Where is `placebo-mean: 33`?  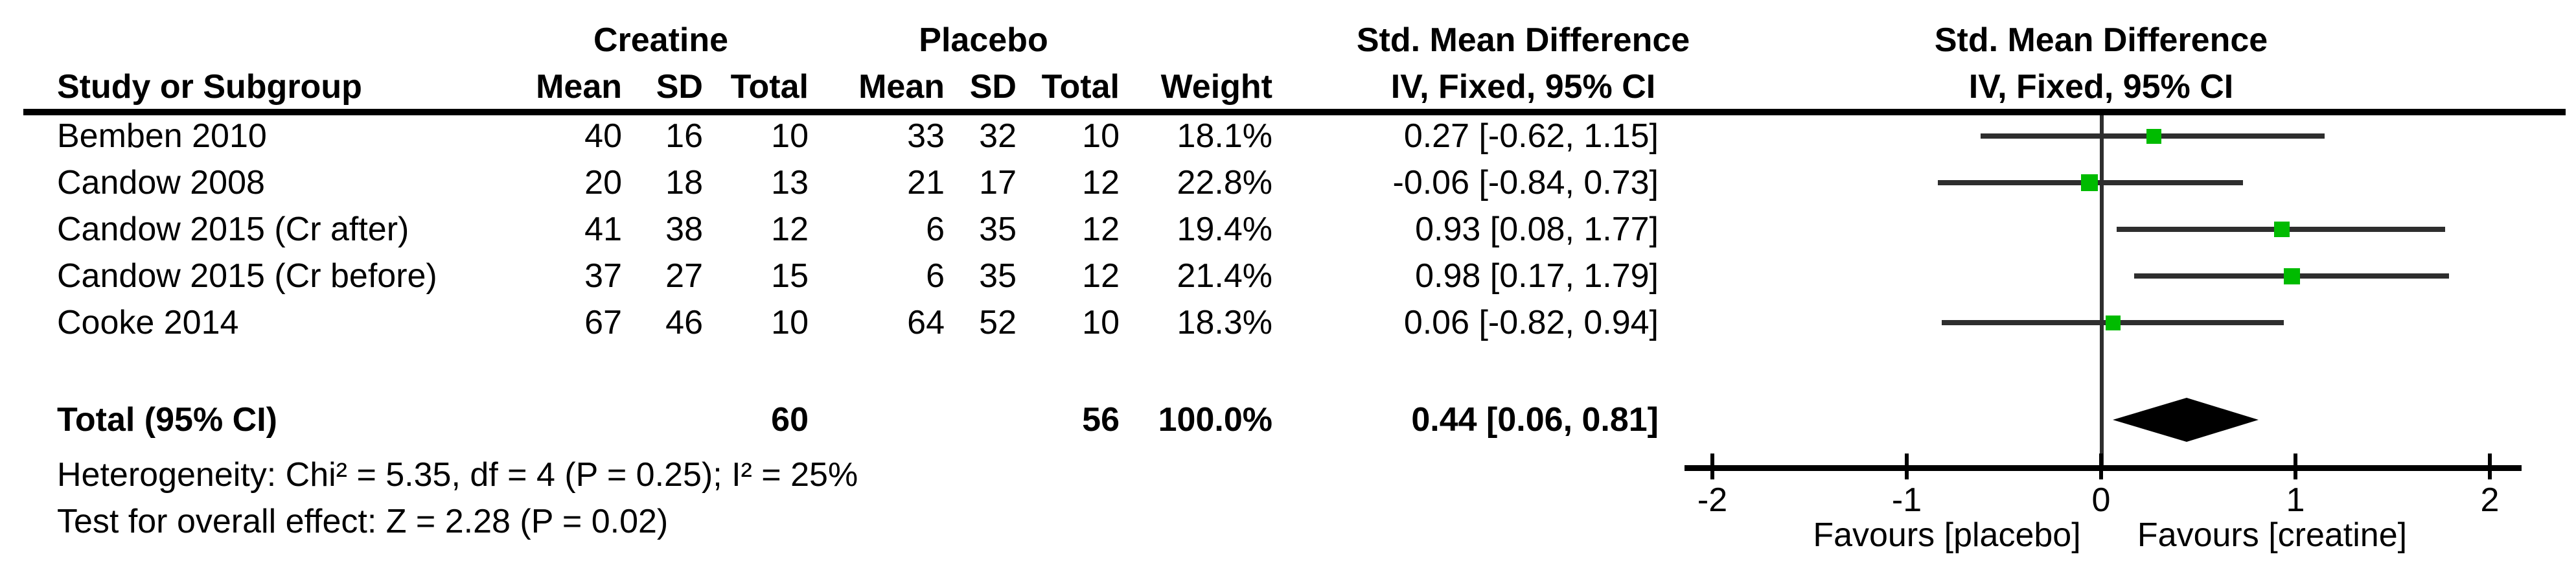
placebo-mean: 33 is located at coordinates (926, 136).